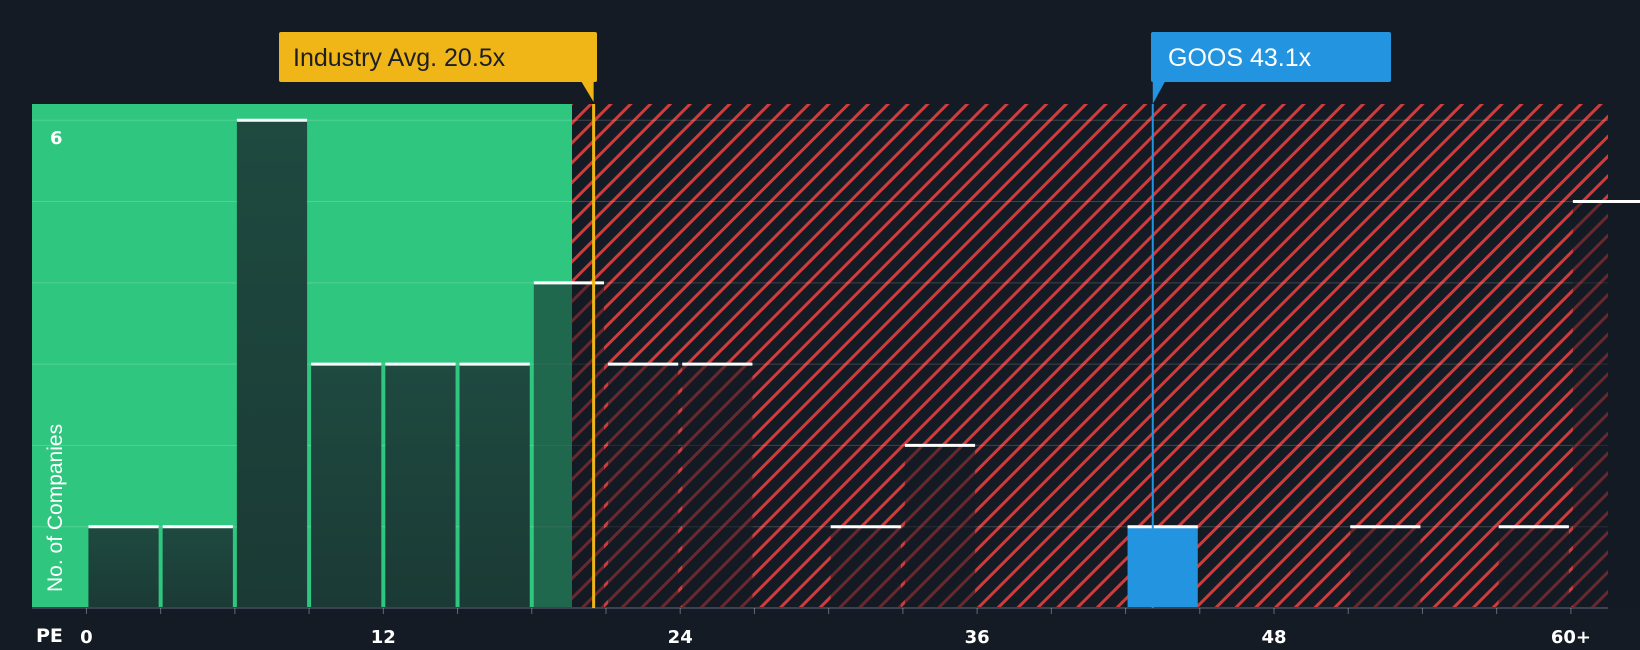  Describe the element at coordinates (49, 636) in the screenshot. I see `x-axis-label: PE` at that location.